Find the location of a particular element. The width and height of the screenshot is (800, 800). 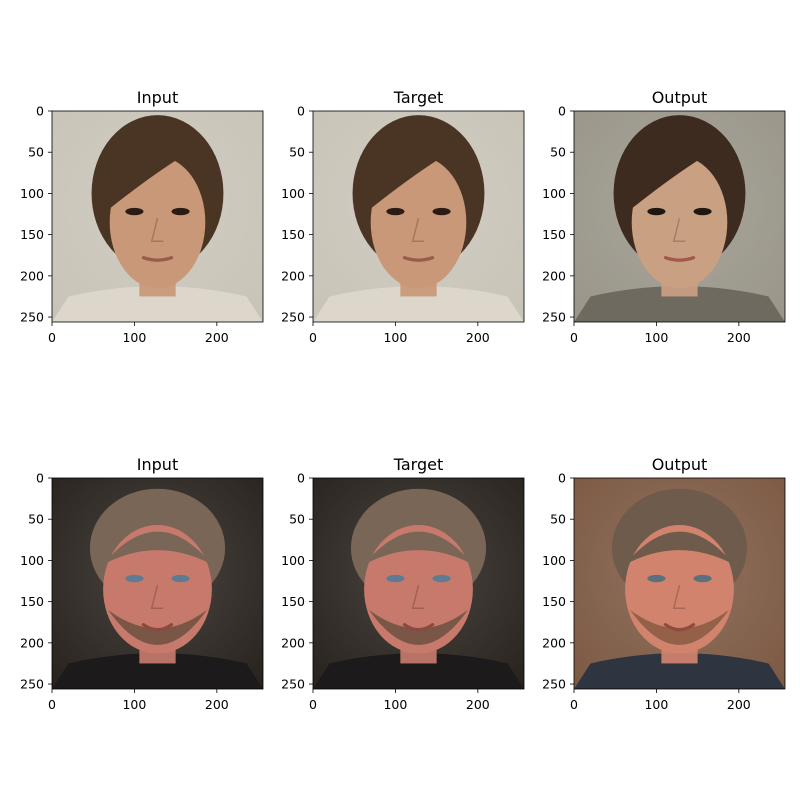

hairline-shape is located at coordinates (679, 548).